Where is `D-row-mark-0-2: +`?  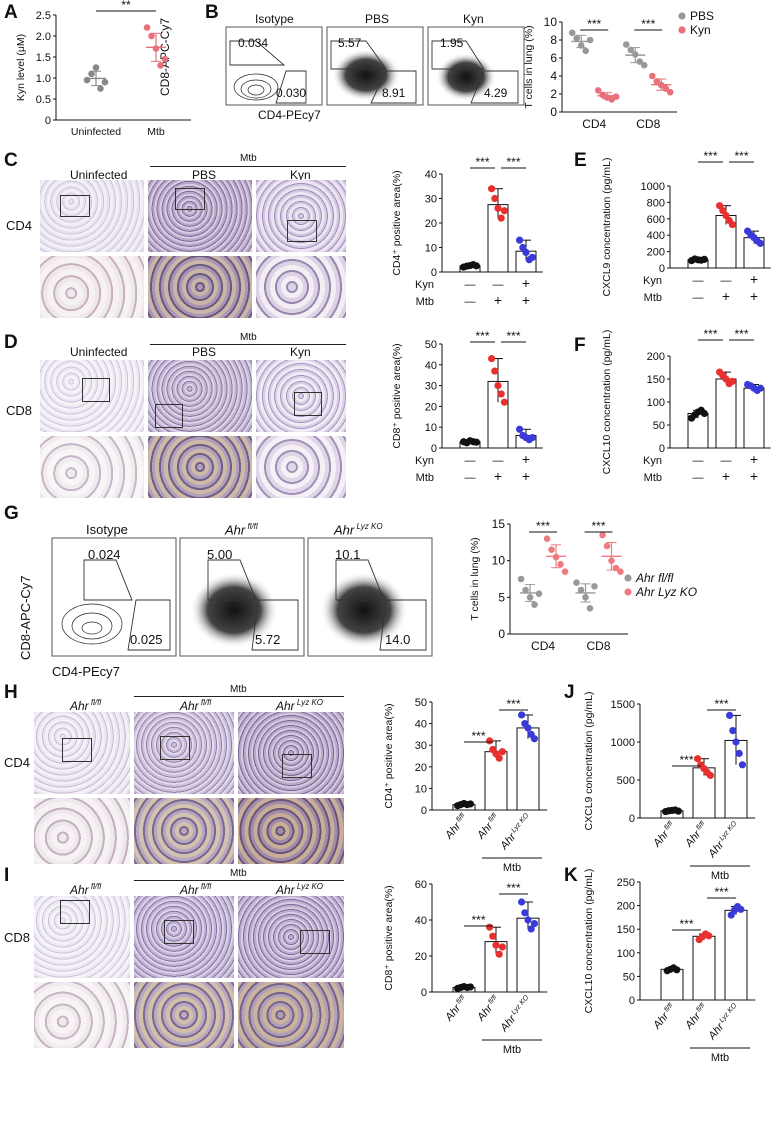
D-row-mark-0-2: + is located at coordinates (526, 459).